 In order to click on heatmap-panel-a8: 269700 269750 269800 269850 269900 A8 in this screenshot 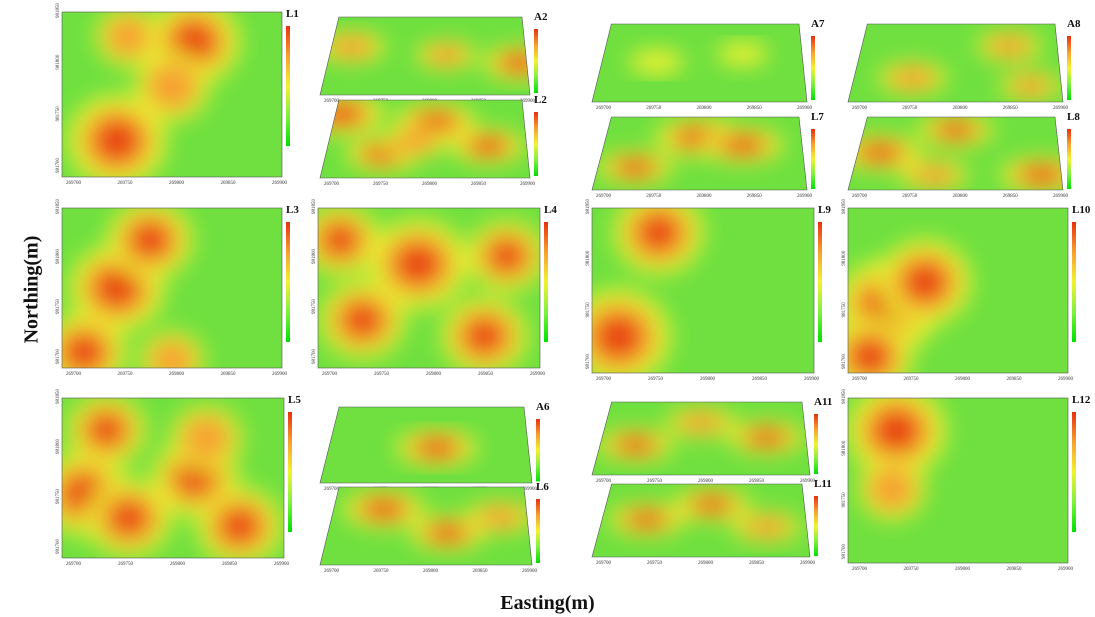, I will do `click(969, 67)`.